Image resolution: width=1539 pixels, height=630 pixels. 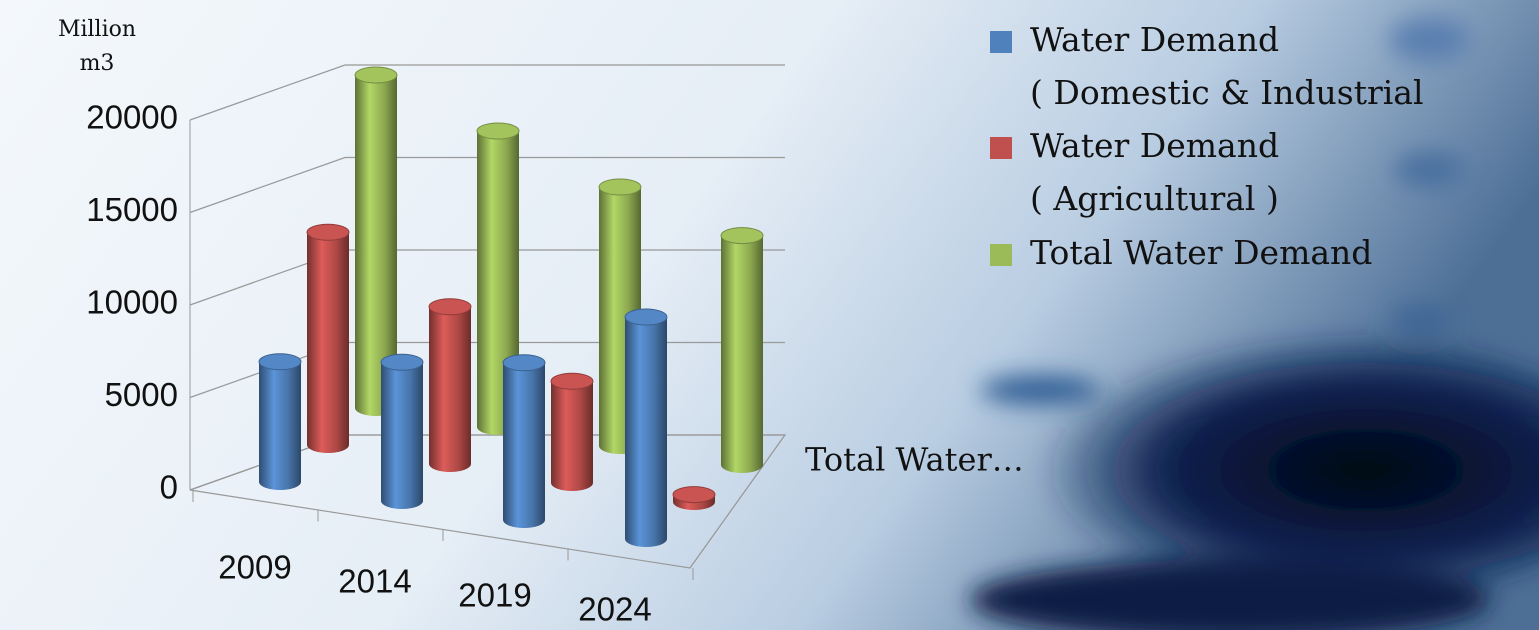 What do you see at coordinates (737, 501) in the screenshot?
I see `depth-axis` at bounding box center [737, 501].